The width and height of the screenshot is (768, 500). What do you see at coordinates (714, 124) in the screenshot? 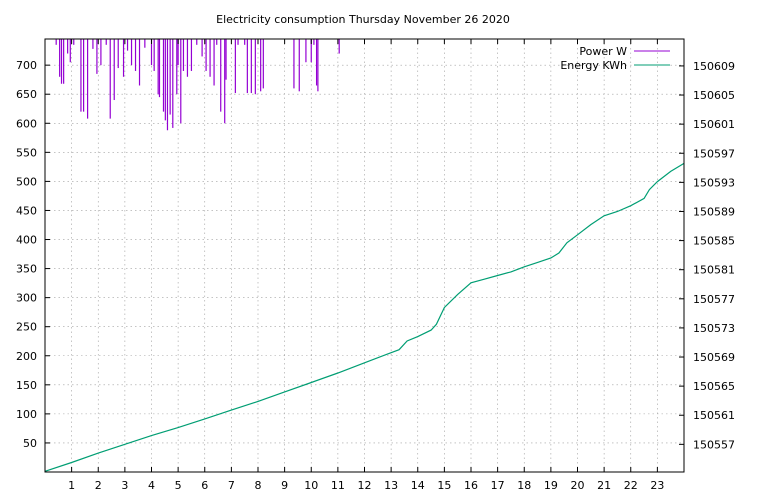
I see `y-right-tick-label: 150601` at bounding box center [714, 124].